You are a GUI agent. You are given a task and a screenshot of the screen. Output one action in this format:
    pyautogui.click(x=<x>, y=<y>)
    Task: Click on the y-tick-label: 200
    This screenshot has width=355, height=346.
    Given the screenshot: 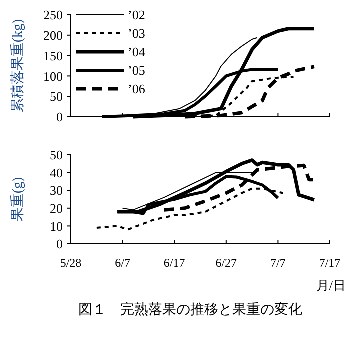 What is the action you would take?
    pyautogui.click(x=53, y=35)
    